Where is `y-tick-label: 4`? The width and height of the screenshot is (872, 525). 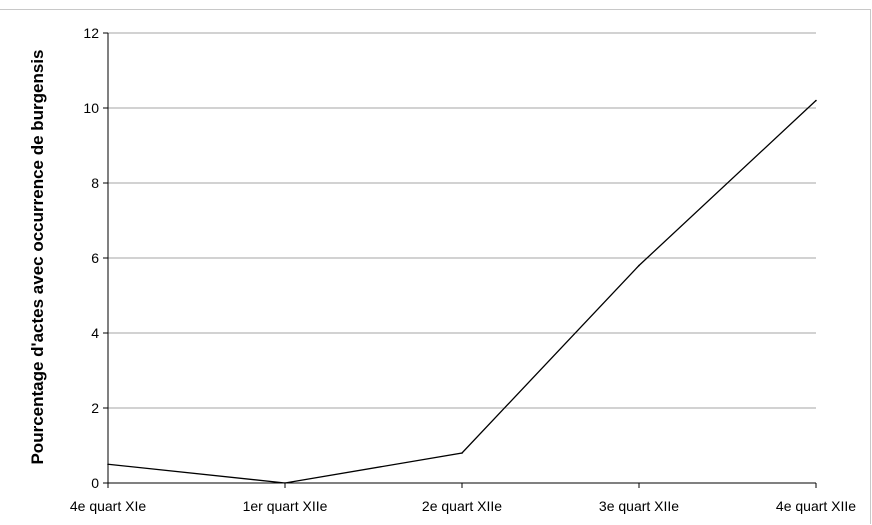
y-tick-label: 4 is located at coordinates (95, 333).